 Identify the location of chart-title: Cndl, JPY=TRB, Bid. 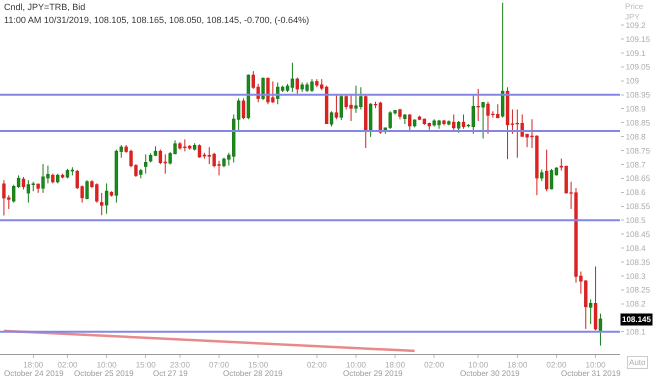
(45, 7).